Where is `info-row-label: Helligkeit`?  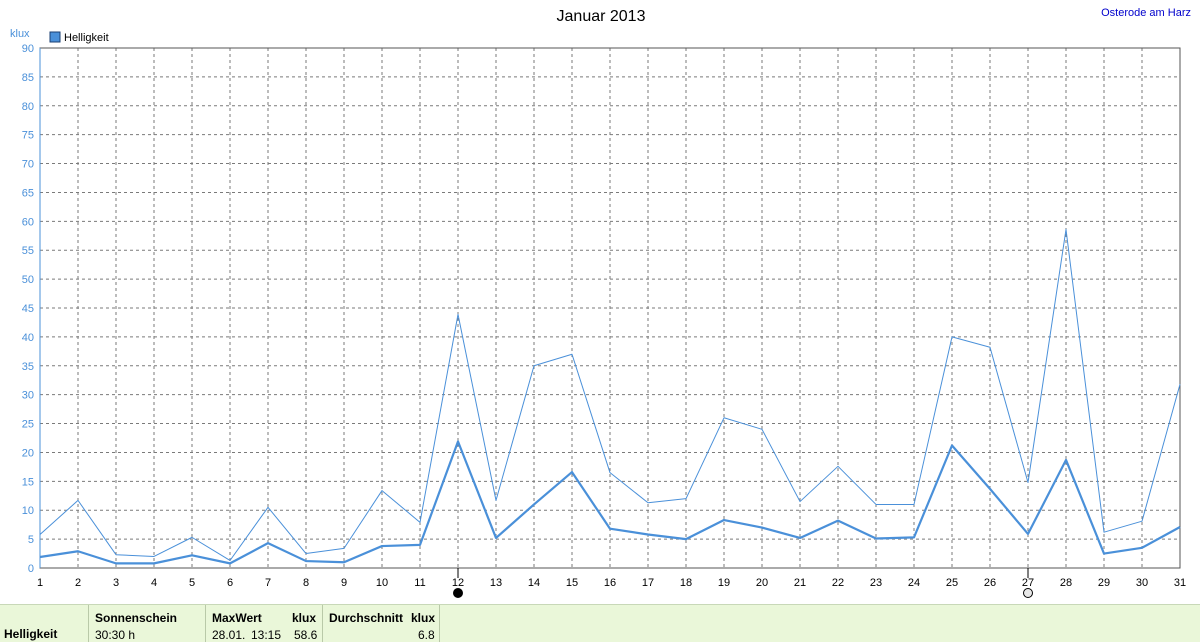
info-row-label: Helligkeit is located at coordinates (31, 634).